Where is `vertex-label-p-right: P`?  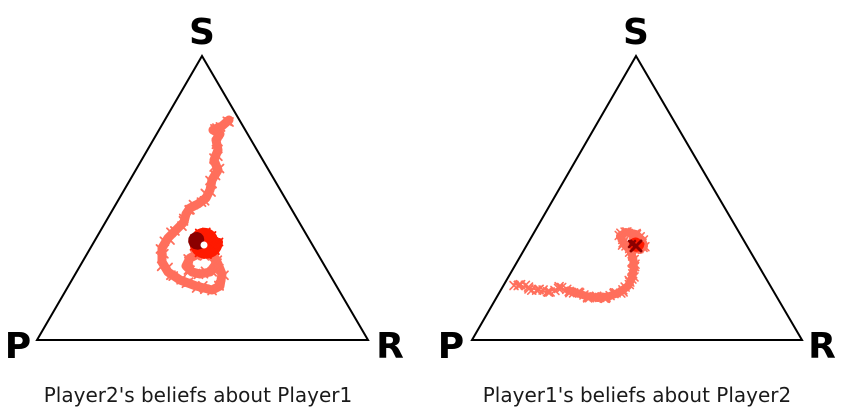
vertex-label-p-right: P is located at coordinates (451, 346).